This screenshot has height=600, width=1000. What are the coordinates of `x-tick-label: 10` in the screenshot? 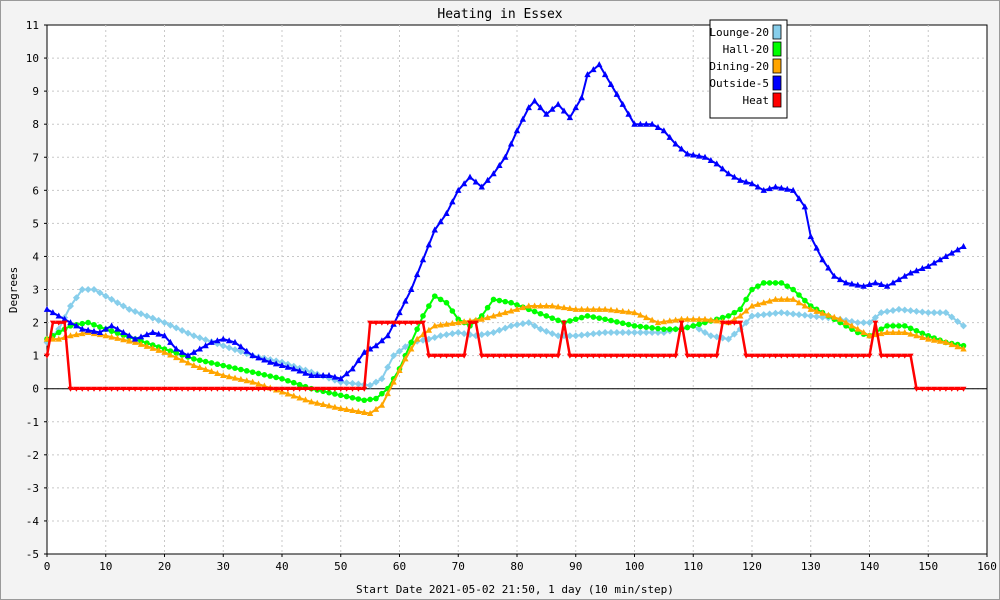 It's located at (105, 566).